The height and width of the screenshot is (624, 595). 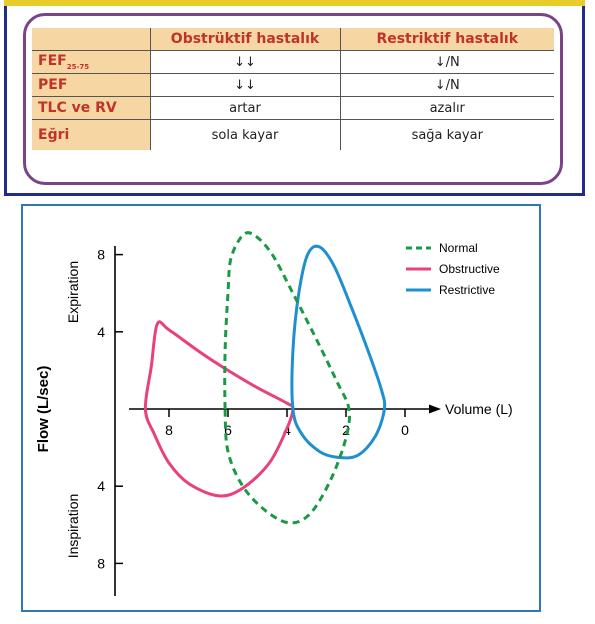 I want to click on series-line-restrictive, so click(x=338, y=352).